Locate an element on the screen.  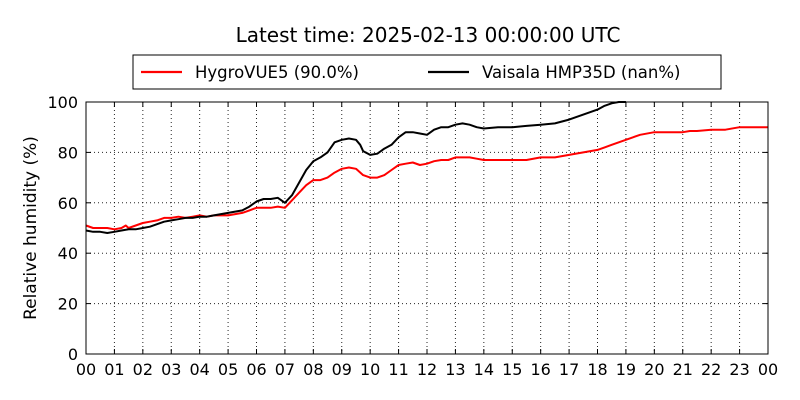
legend: HygroVUE5 (90.0%) Vaisala HMP35D (nan%) is located at coordinates (427, 72).